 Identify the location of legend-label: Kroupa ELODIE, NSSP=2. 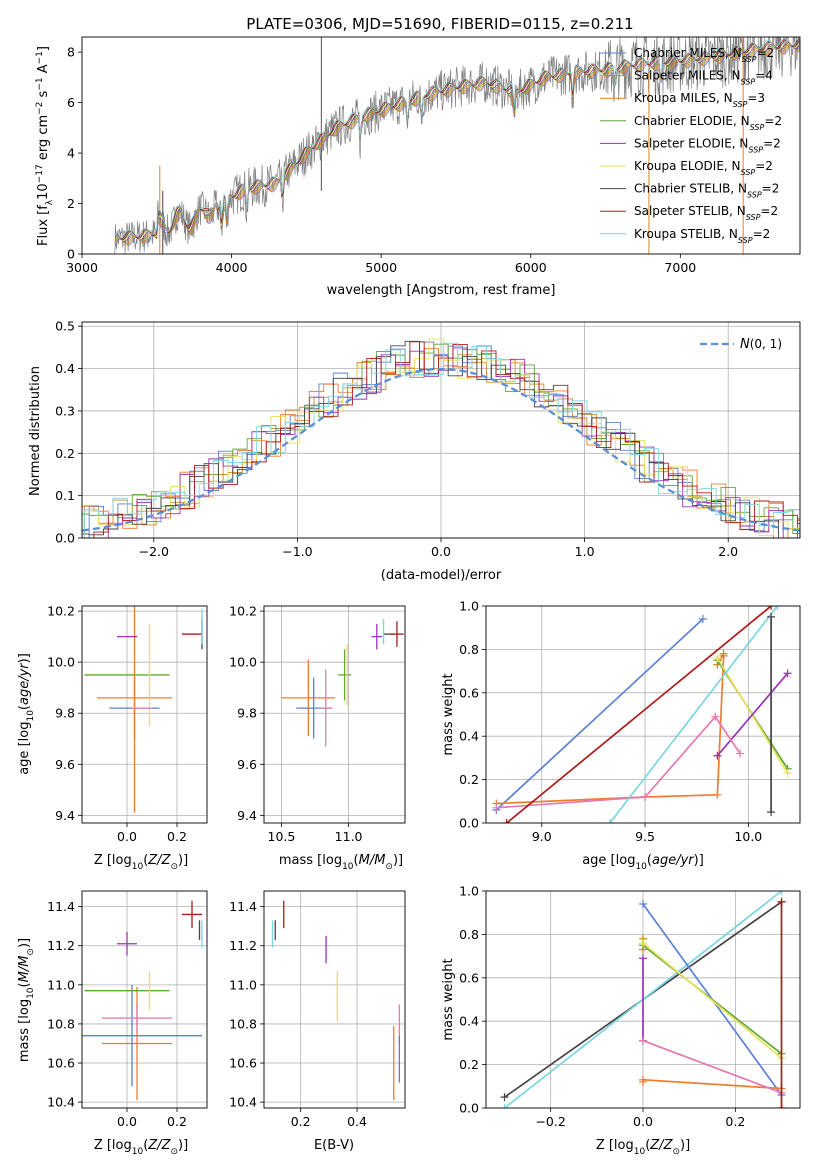
(703, 168).